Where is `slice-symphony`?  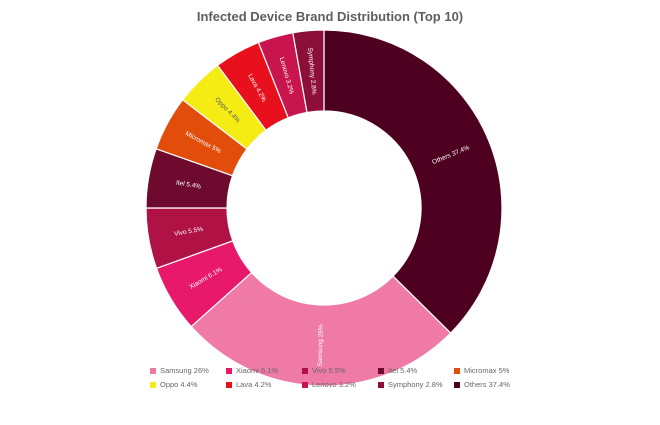 slice-symphony is located at coordinates (308, 71).